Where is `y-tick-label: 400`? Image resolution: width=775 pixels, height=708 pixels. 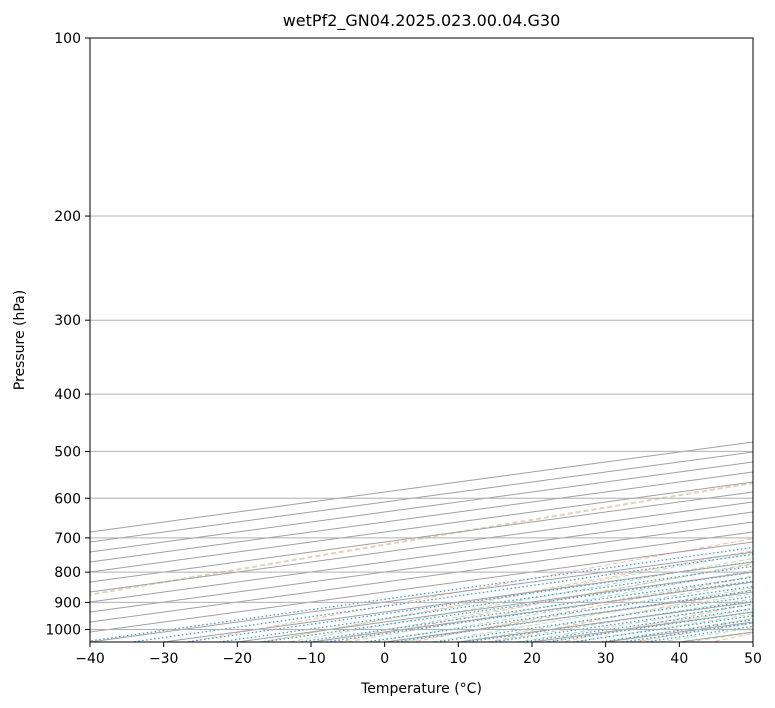
y-tick-label: 400 is located at coordinates (67, 395).